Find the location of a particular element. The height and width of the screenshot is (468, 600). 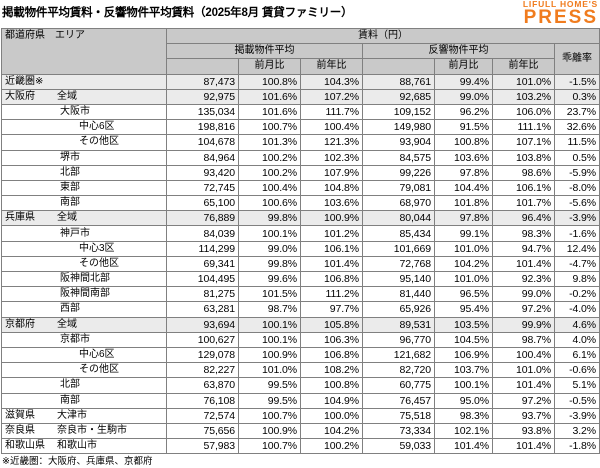

prefecture-name: 兵庫県 is located at coordinates (20, 218).